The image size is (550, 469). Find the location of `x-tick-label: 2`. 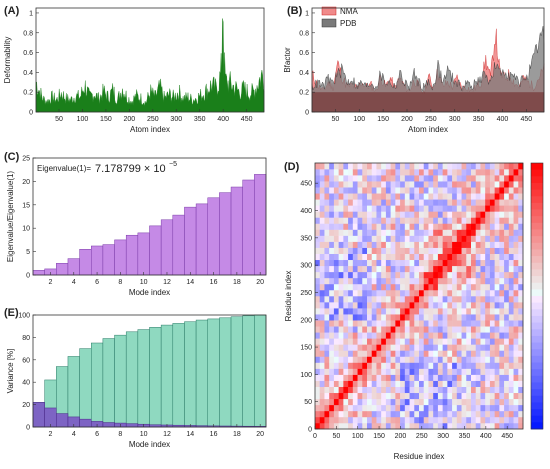

x-tick-label: 2 is located at coordinates (51, 282).